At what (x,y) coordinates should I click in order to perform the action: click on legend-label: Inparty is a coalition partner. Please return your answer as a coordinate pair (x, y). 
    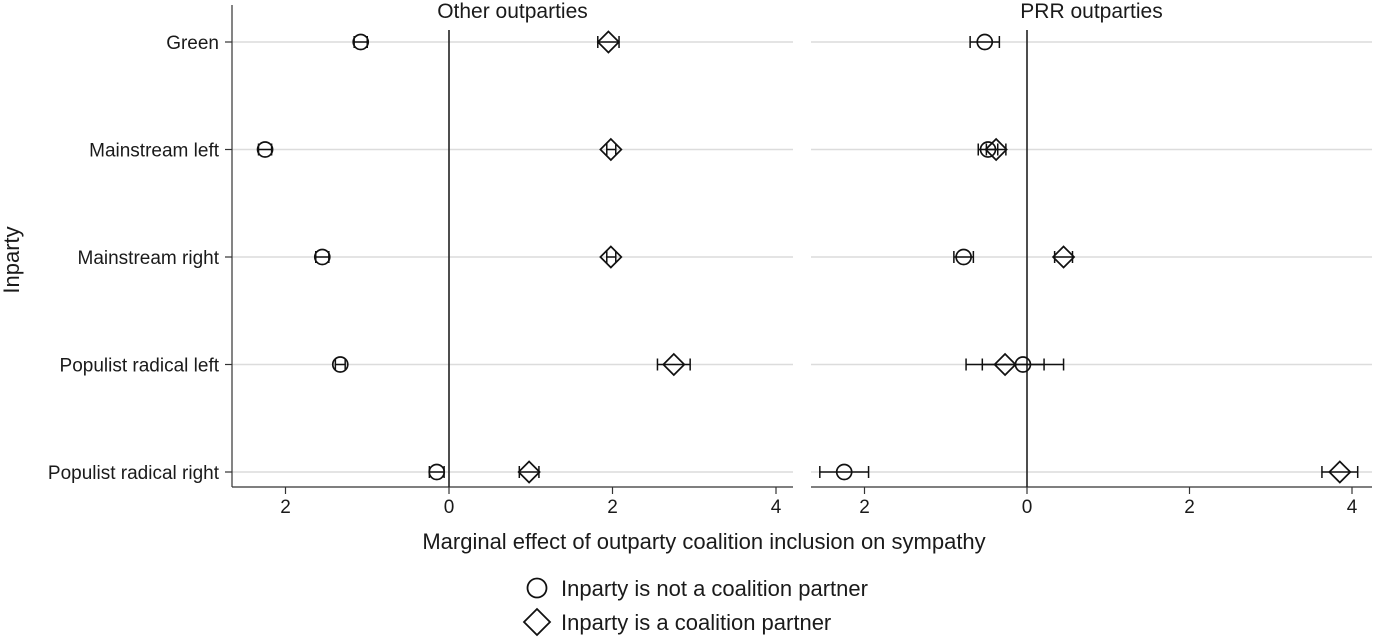
    Looking at the image, I should click on (696, 622).